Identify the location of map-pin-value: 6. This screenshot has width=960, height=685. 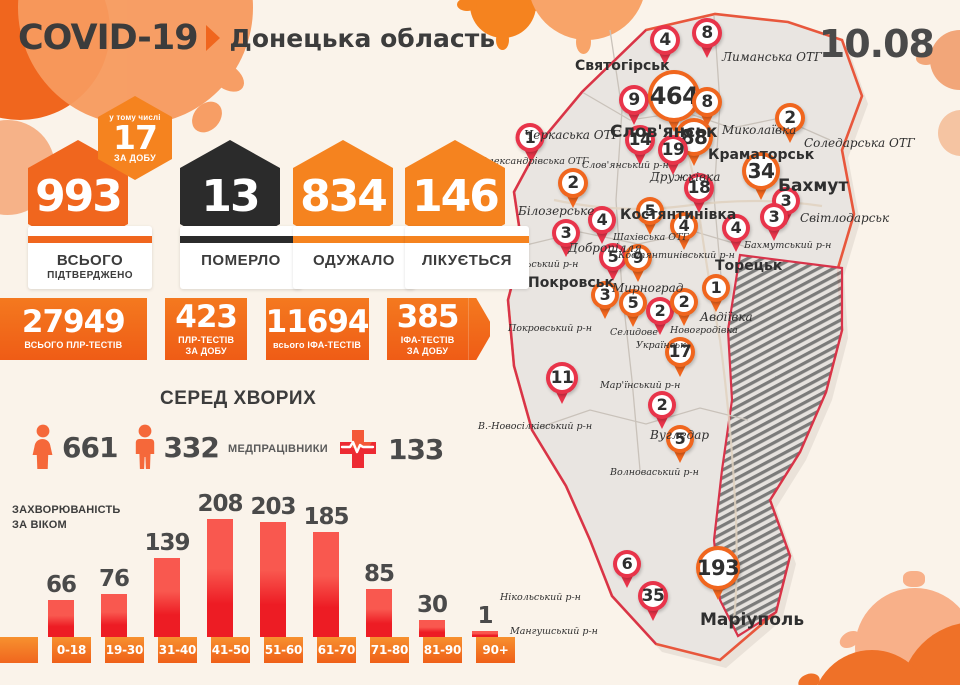
(627, 563).